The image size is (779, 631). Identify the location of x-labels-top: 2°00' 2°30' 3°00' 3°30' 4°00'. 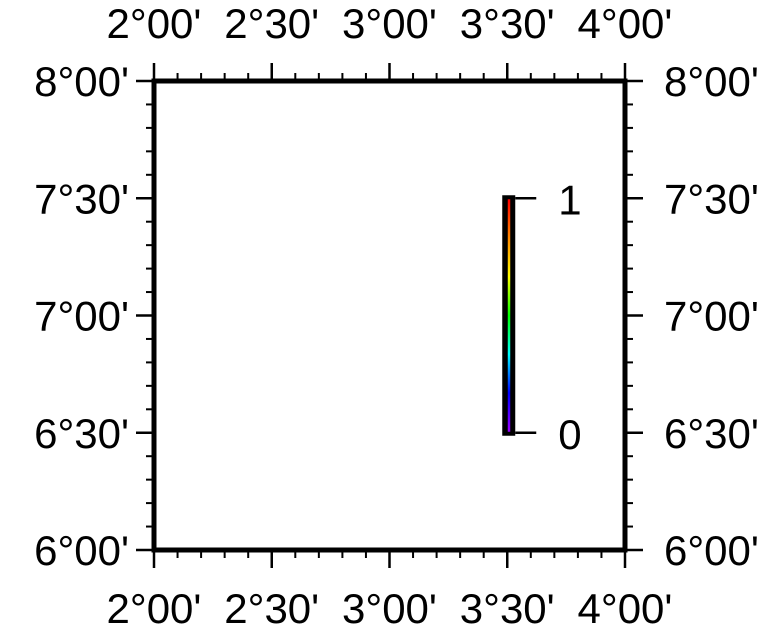
(390, 23).